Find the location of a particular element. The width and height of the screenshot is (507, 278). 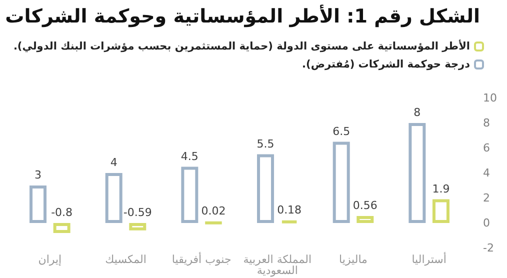

legend-label: درجة حوكمة الشركات (مُفترض). is located at coordinates (386, 64).